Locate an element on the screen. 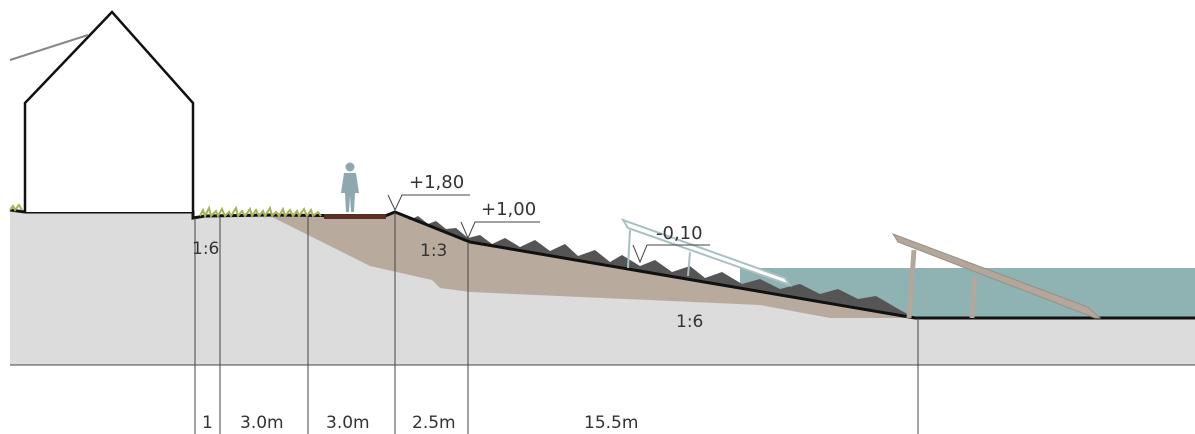  level-berm-label: +1,00 is located at coordinates (508, 209).